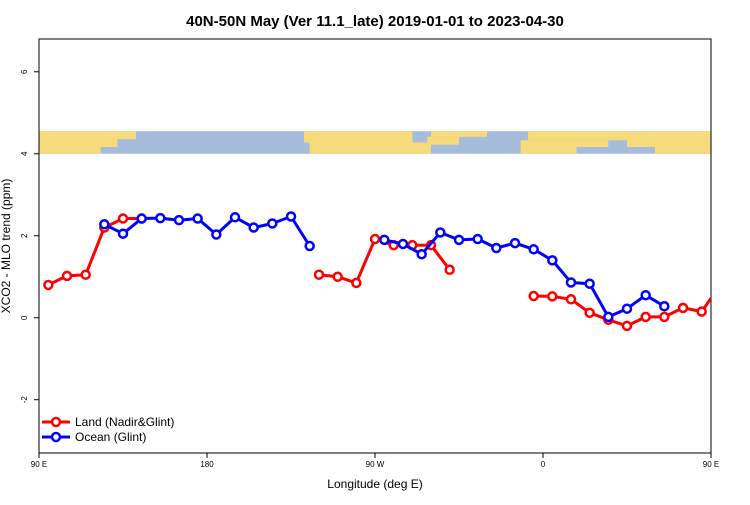 Image resolution: width=750 pixels, height=505 pixels. I want to click on y-axis: -2 0 2 4 6, so click(29, 236).